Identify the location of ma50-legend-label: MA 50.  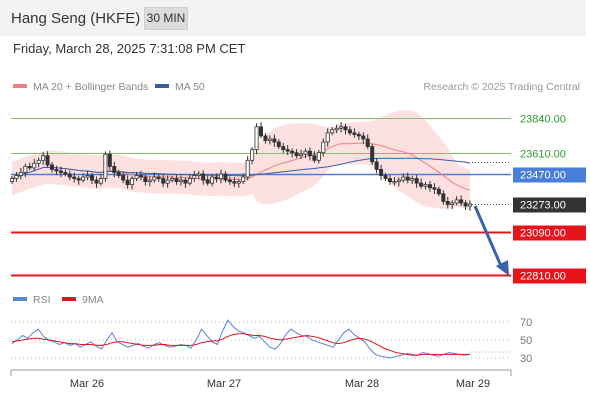
(190, 87).